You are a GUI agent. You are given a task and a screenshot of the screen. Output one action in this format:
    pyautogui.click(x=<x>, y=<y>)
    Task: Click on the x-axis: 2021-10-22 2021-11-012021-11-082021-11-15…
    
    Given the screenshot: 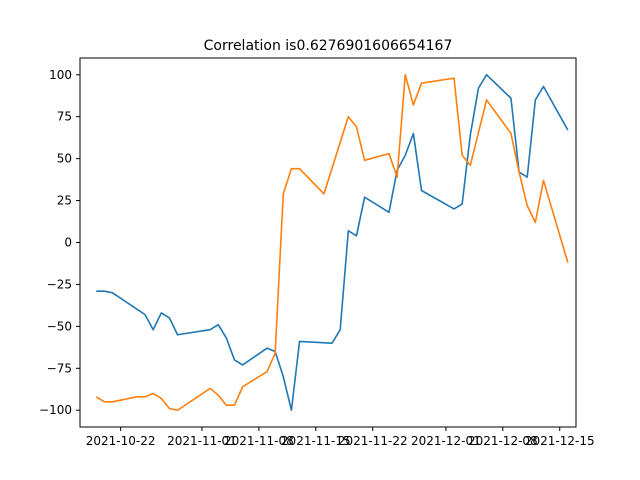 What is the action you would take?
    pyautogui.click(x=340, y=437)
    